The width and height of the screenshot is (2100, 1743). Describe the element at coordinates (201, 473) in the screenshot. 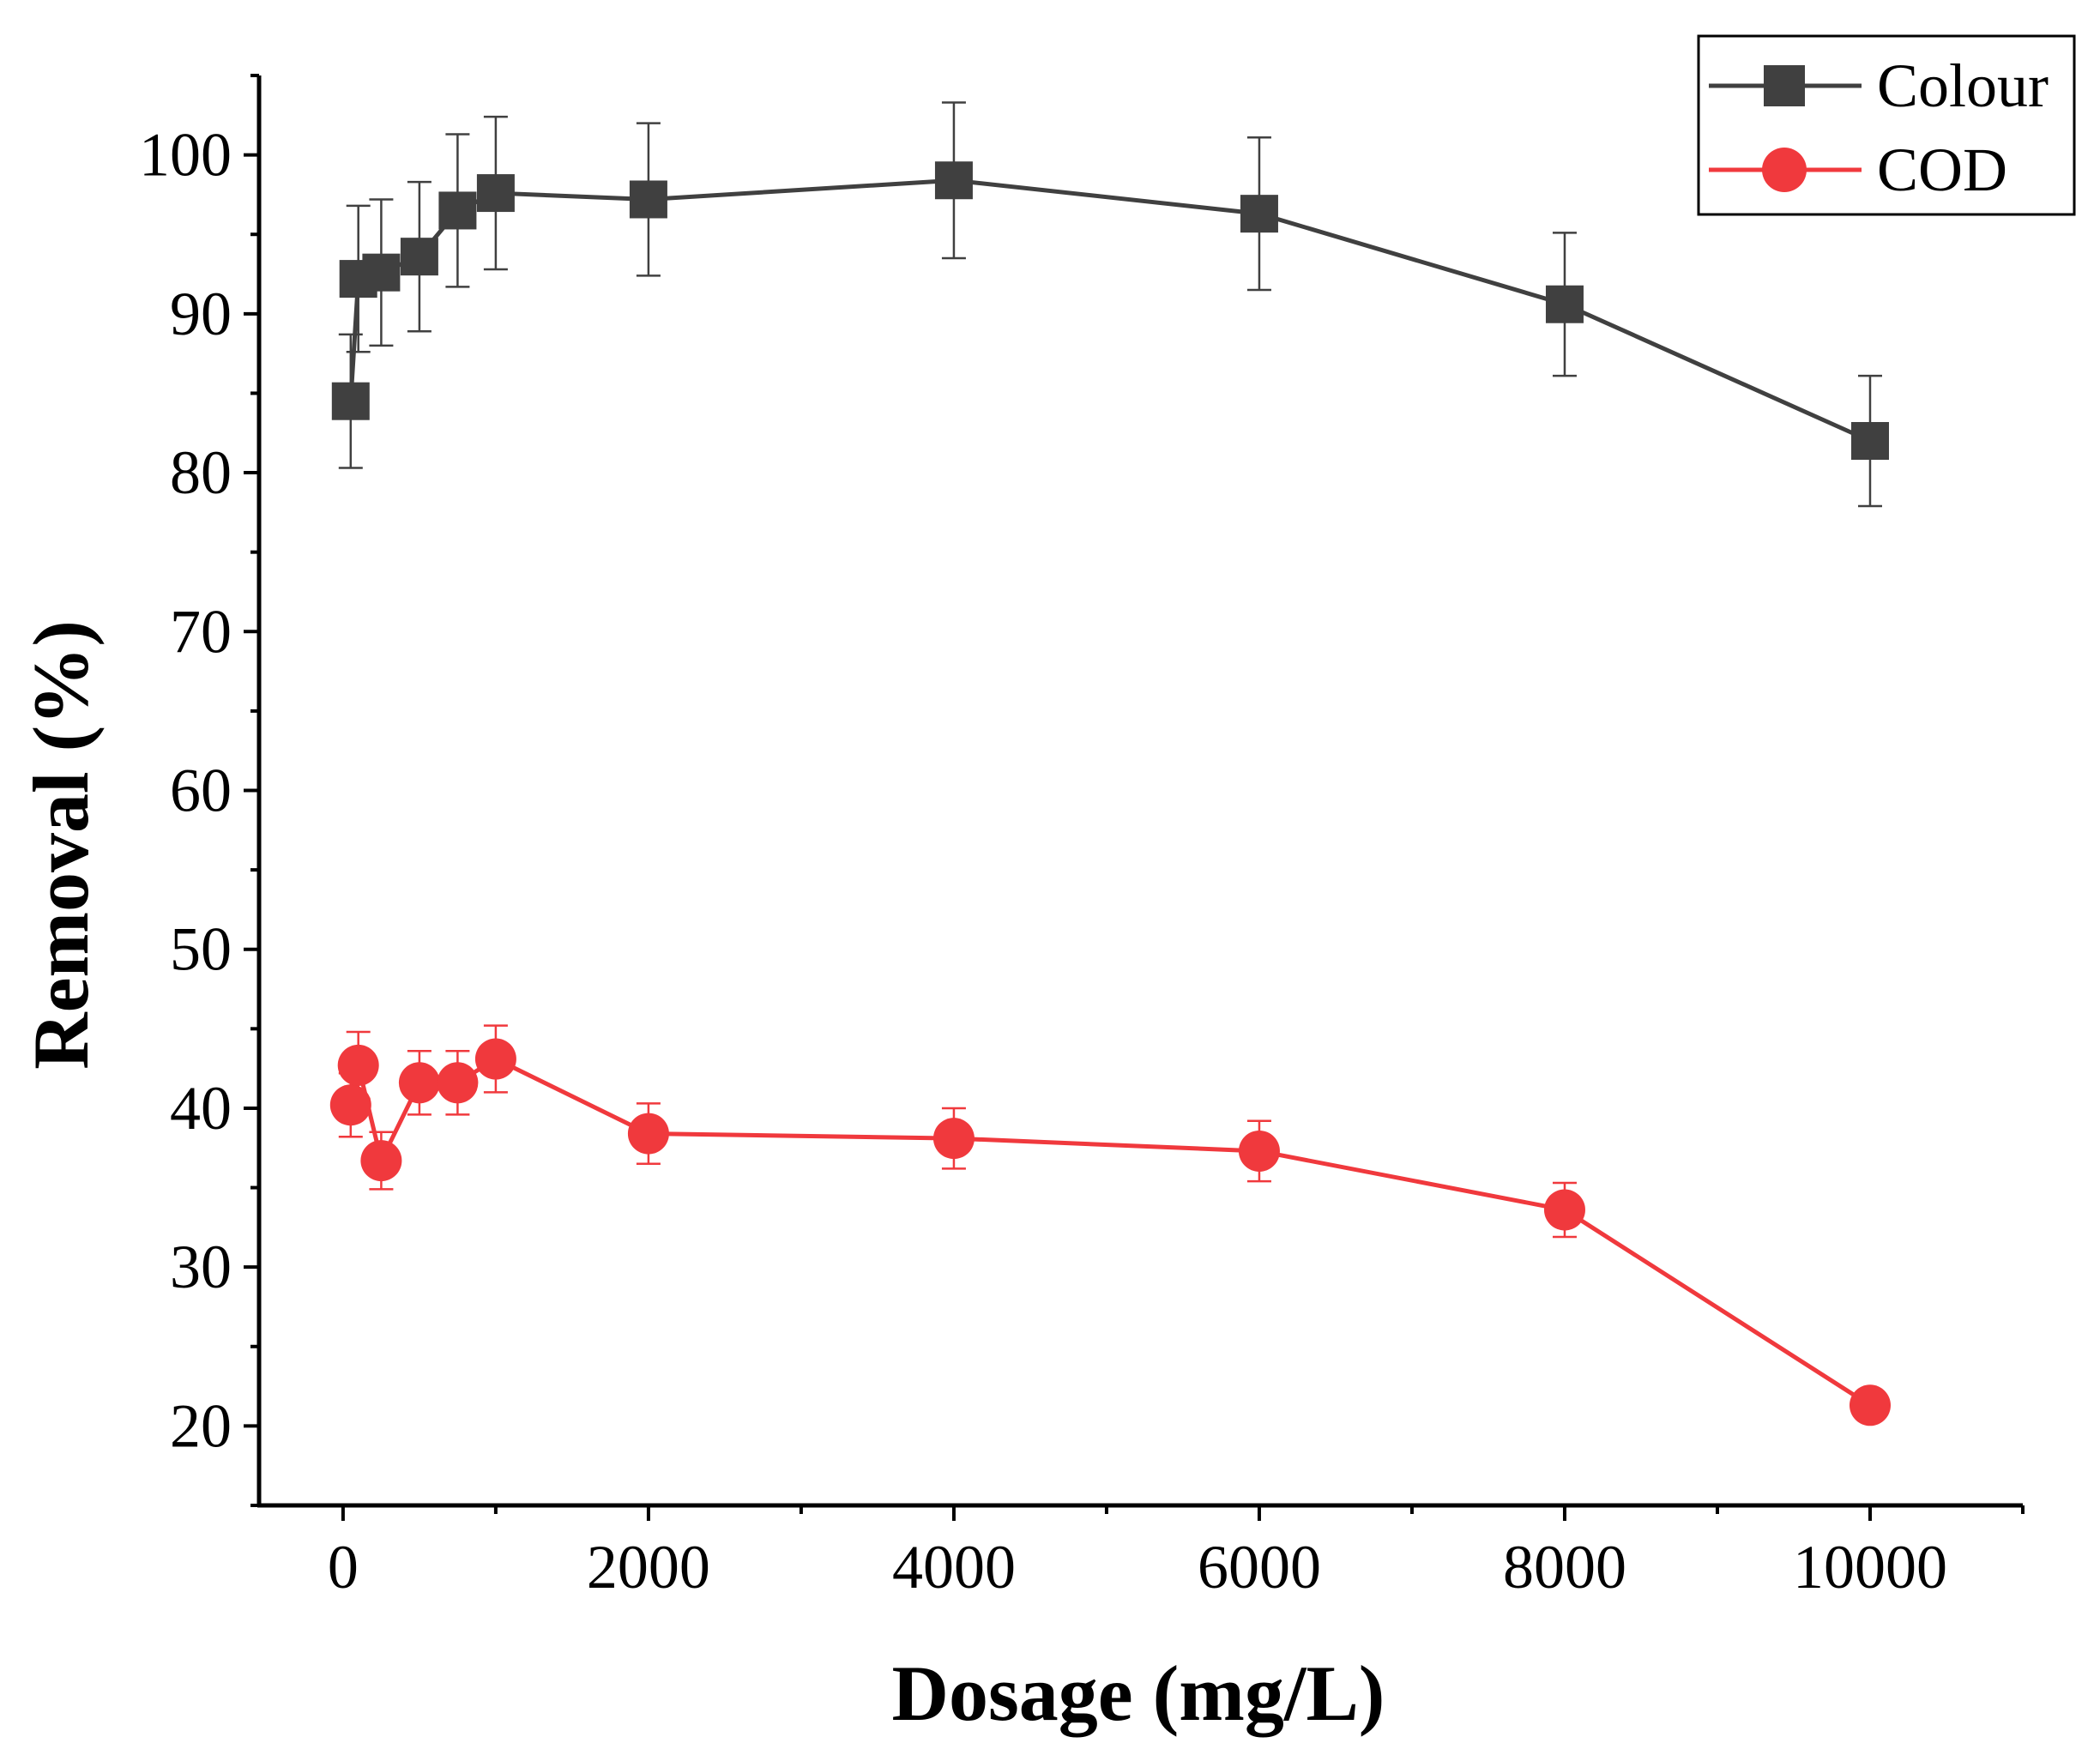

I see `y-tick-label-80: 80` at that location.